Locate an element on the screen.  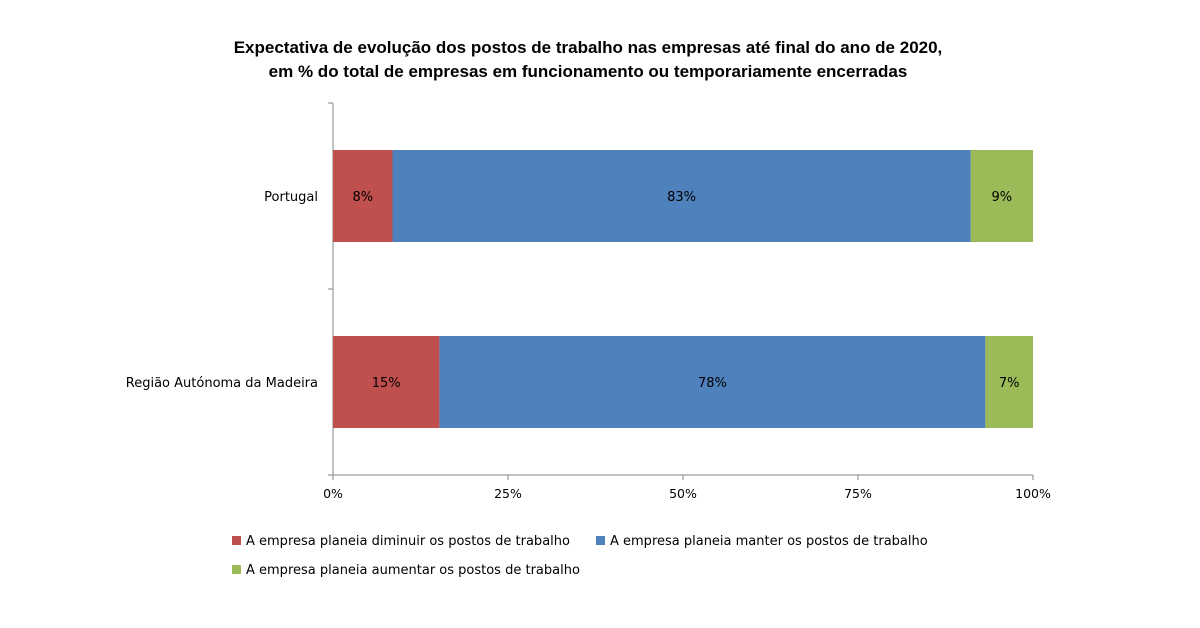
x-tick-label: 25% is located at coordinates (508, 493).